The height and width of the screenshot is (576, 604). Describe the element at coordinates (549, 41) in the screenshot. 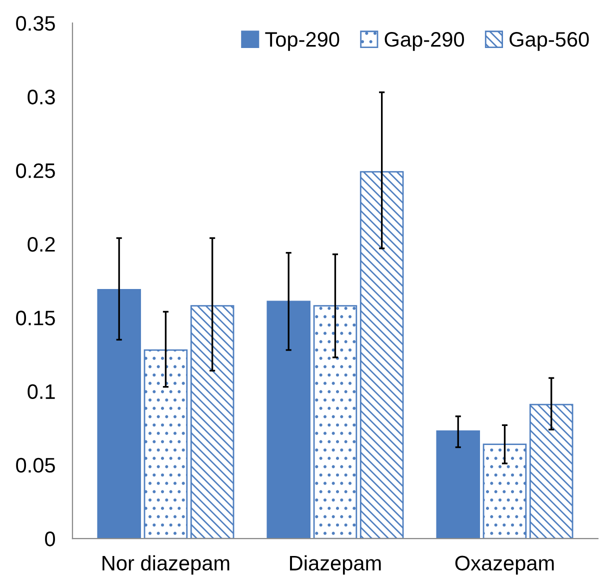

I see `legend-label: Gap-560` at that location.